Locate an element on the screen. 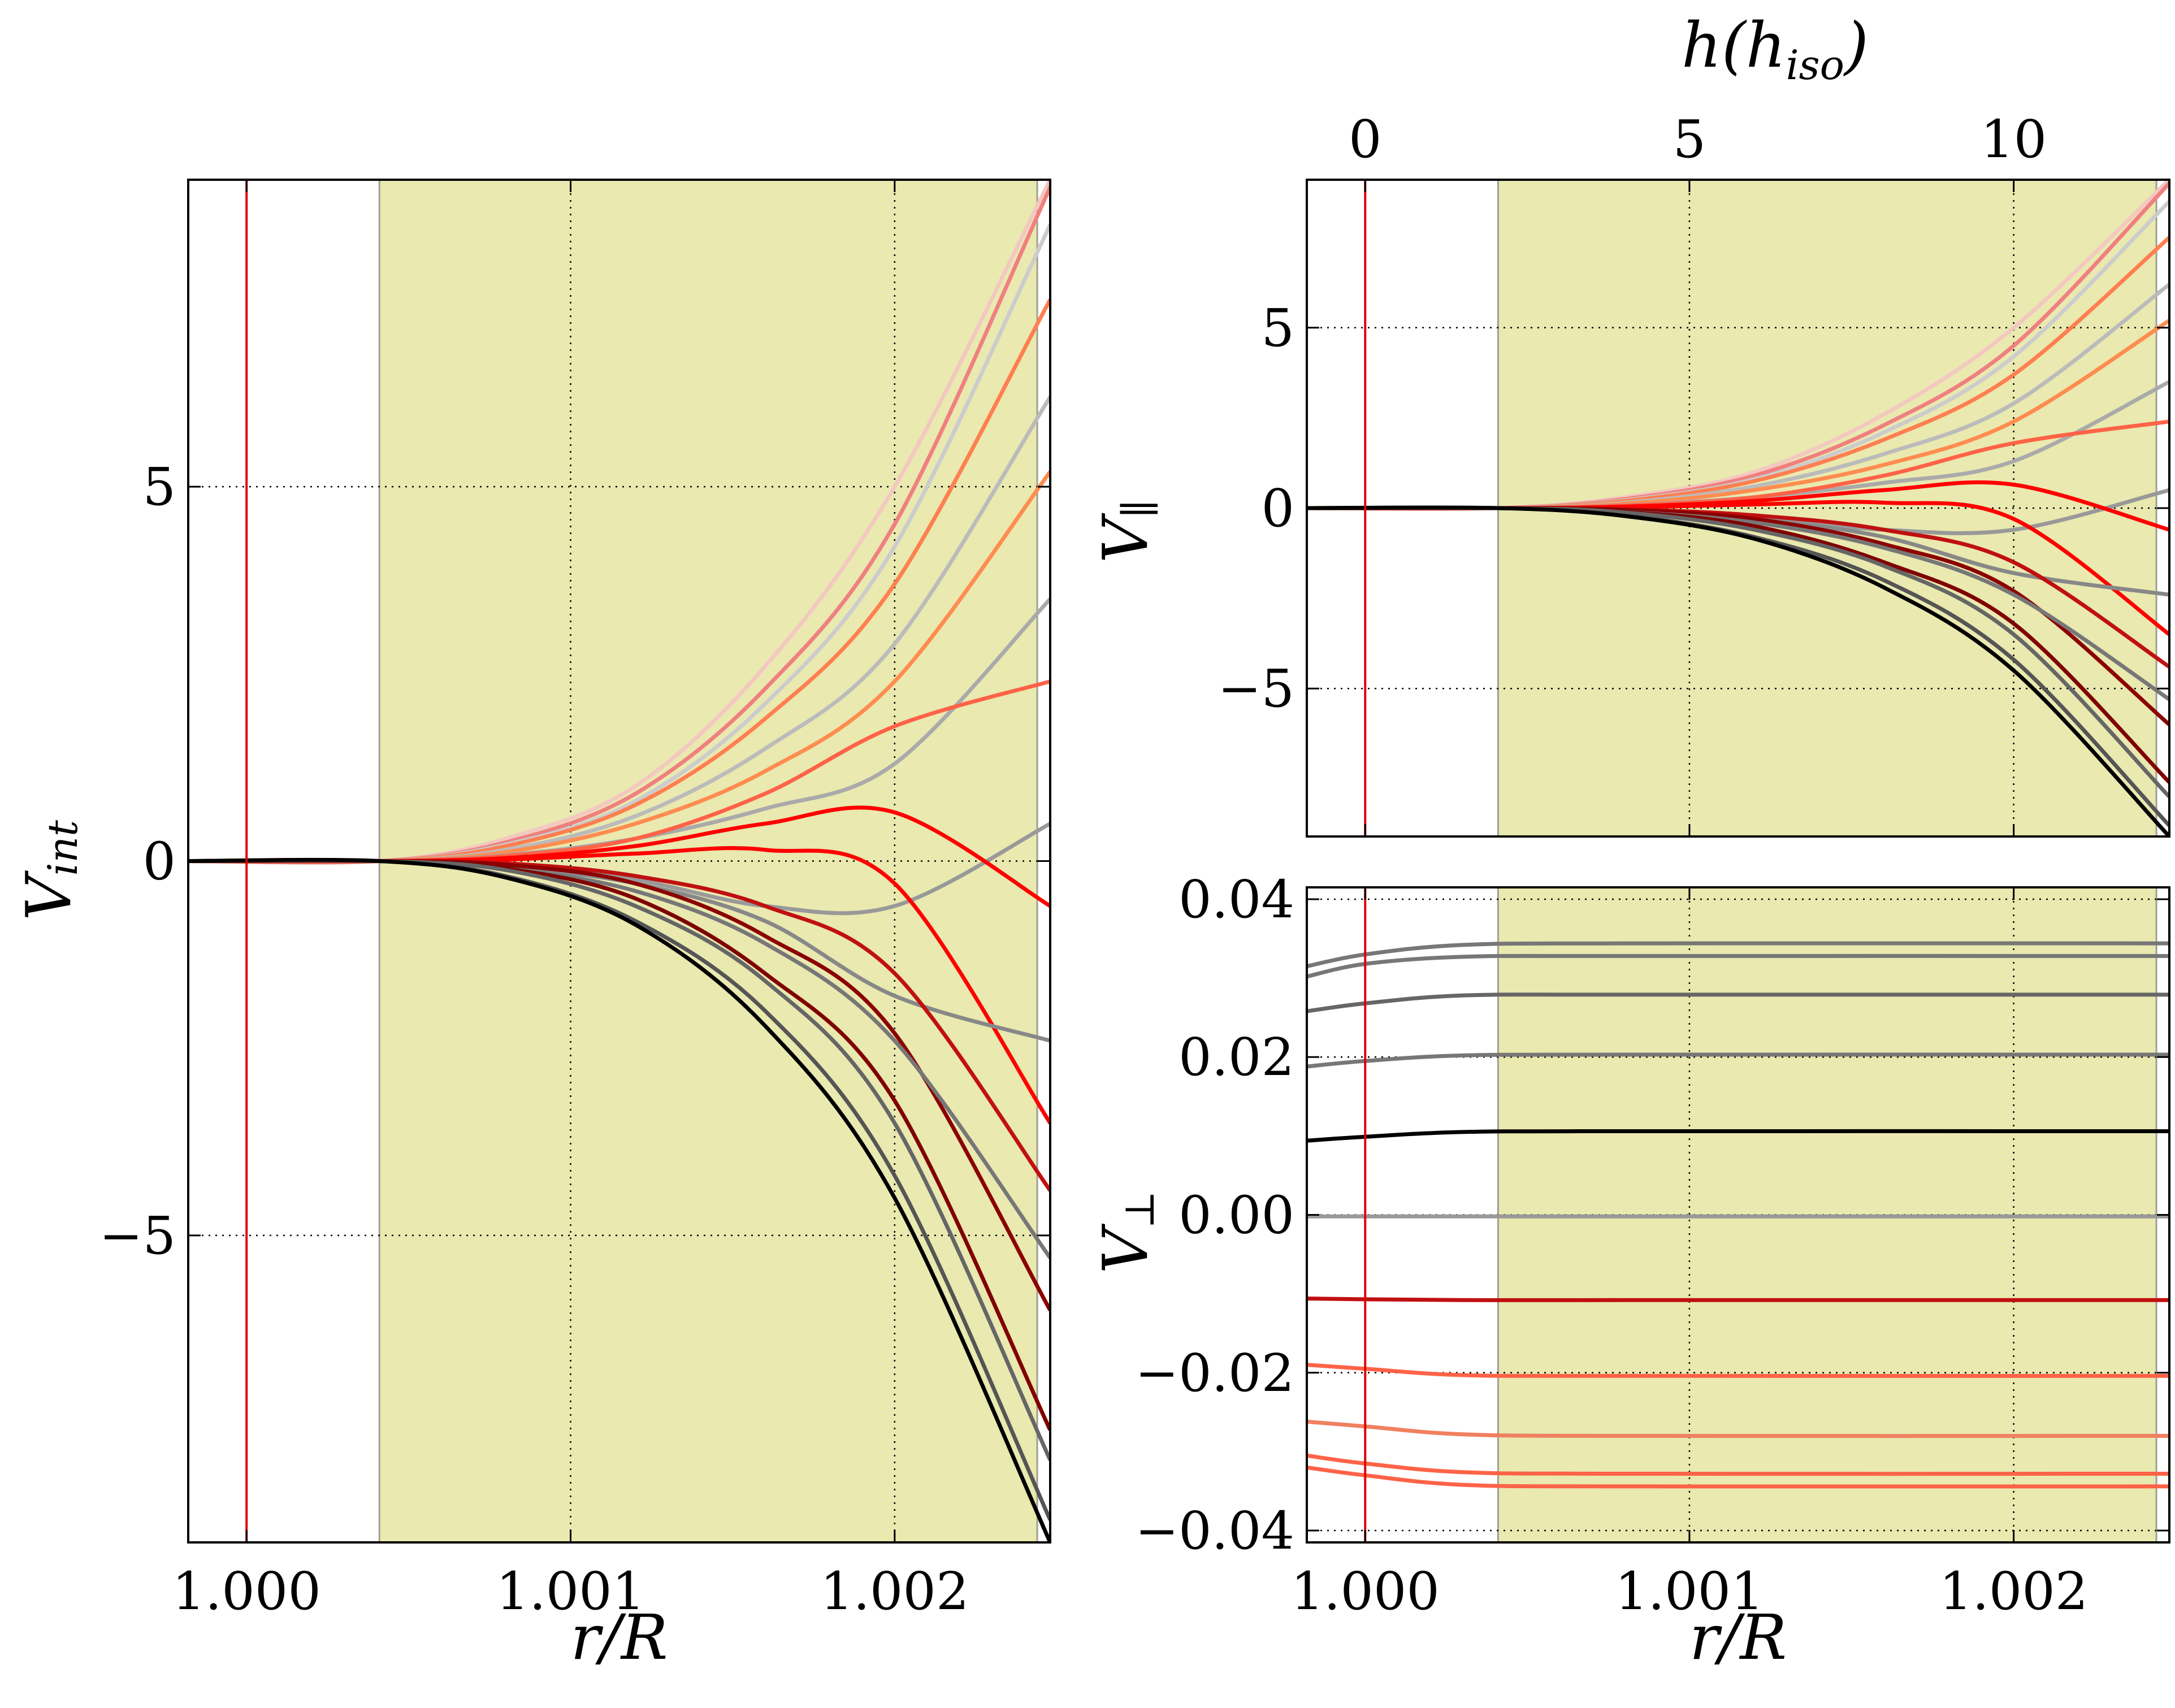 This screenshot has height=1708, width=2175. y-axis-label-left: Vint is located at coordinates (49, 871).